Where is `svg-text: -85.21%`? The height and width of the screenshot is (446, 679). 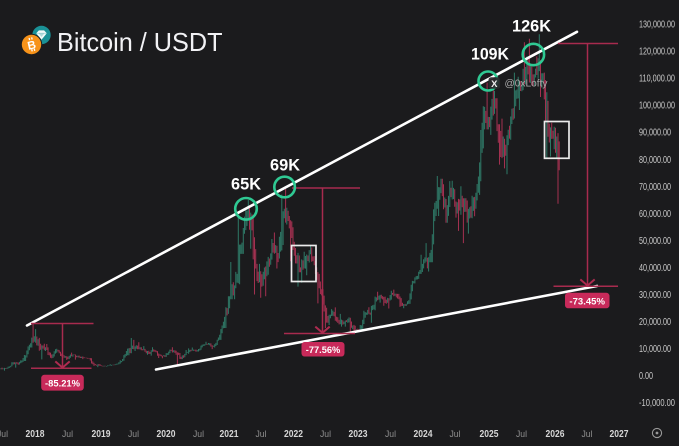
svg-text: -85.21% is located at coordinates (63, 383).